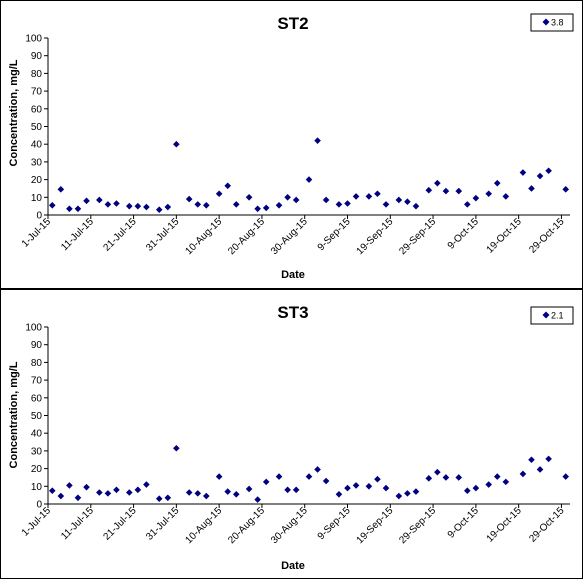  What do you see at coordinates (39, 216) in the screenshot?
I see `y-tick-label: 0` at bounding box center [39, 216].